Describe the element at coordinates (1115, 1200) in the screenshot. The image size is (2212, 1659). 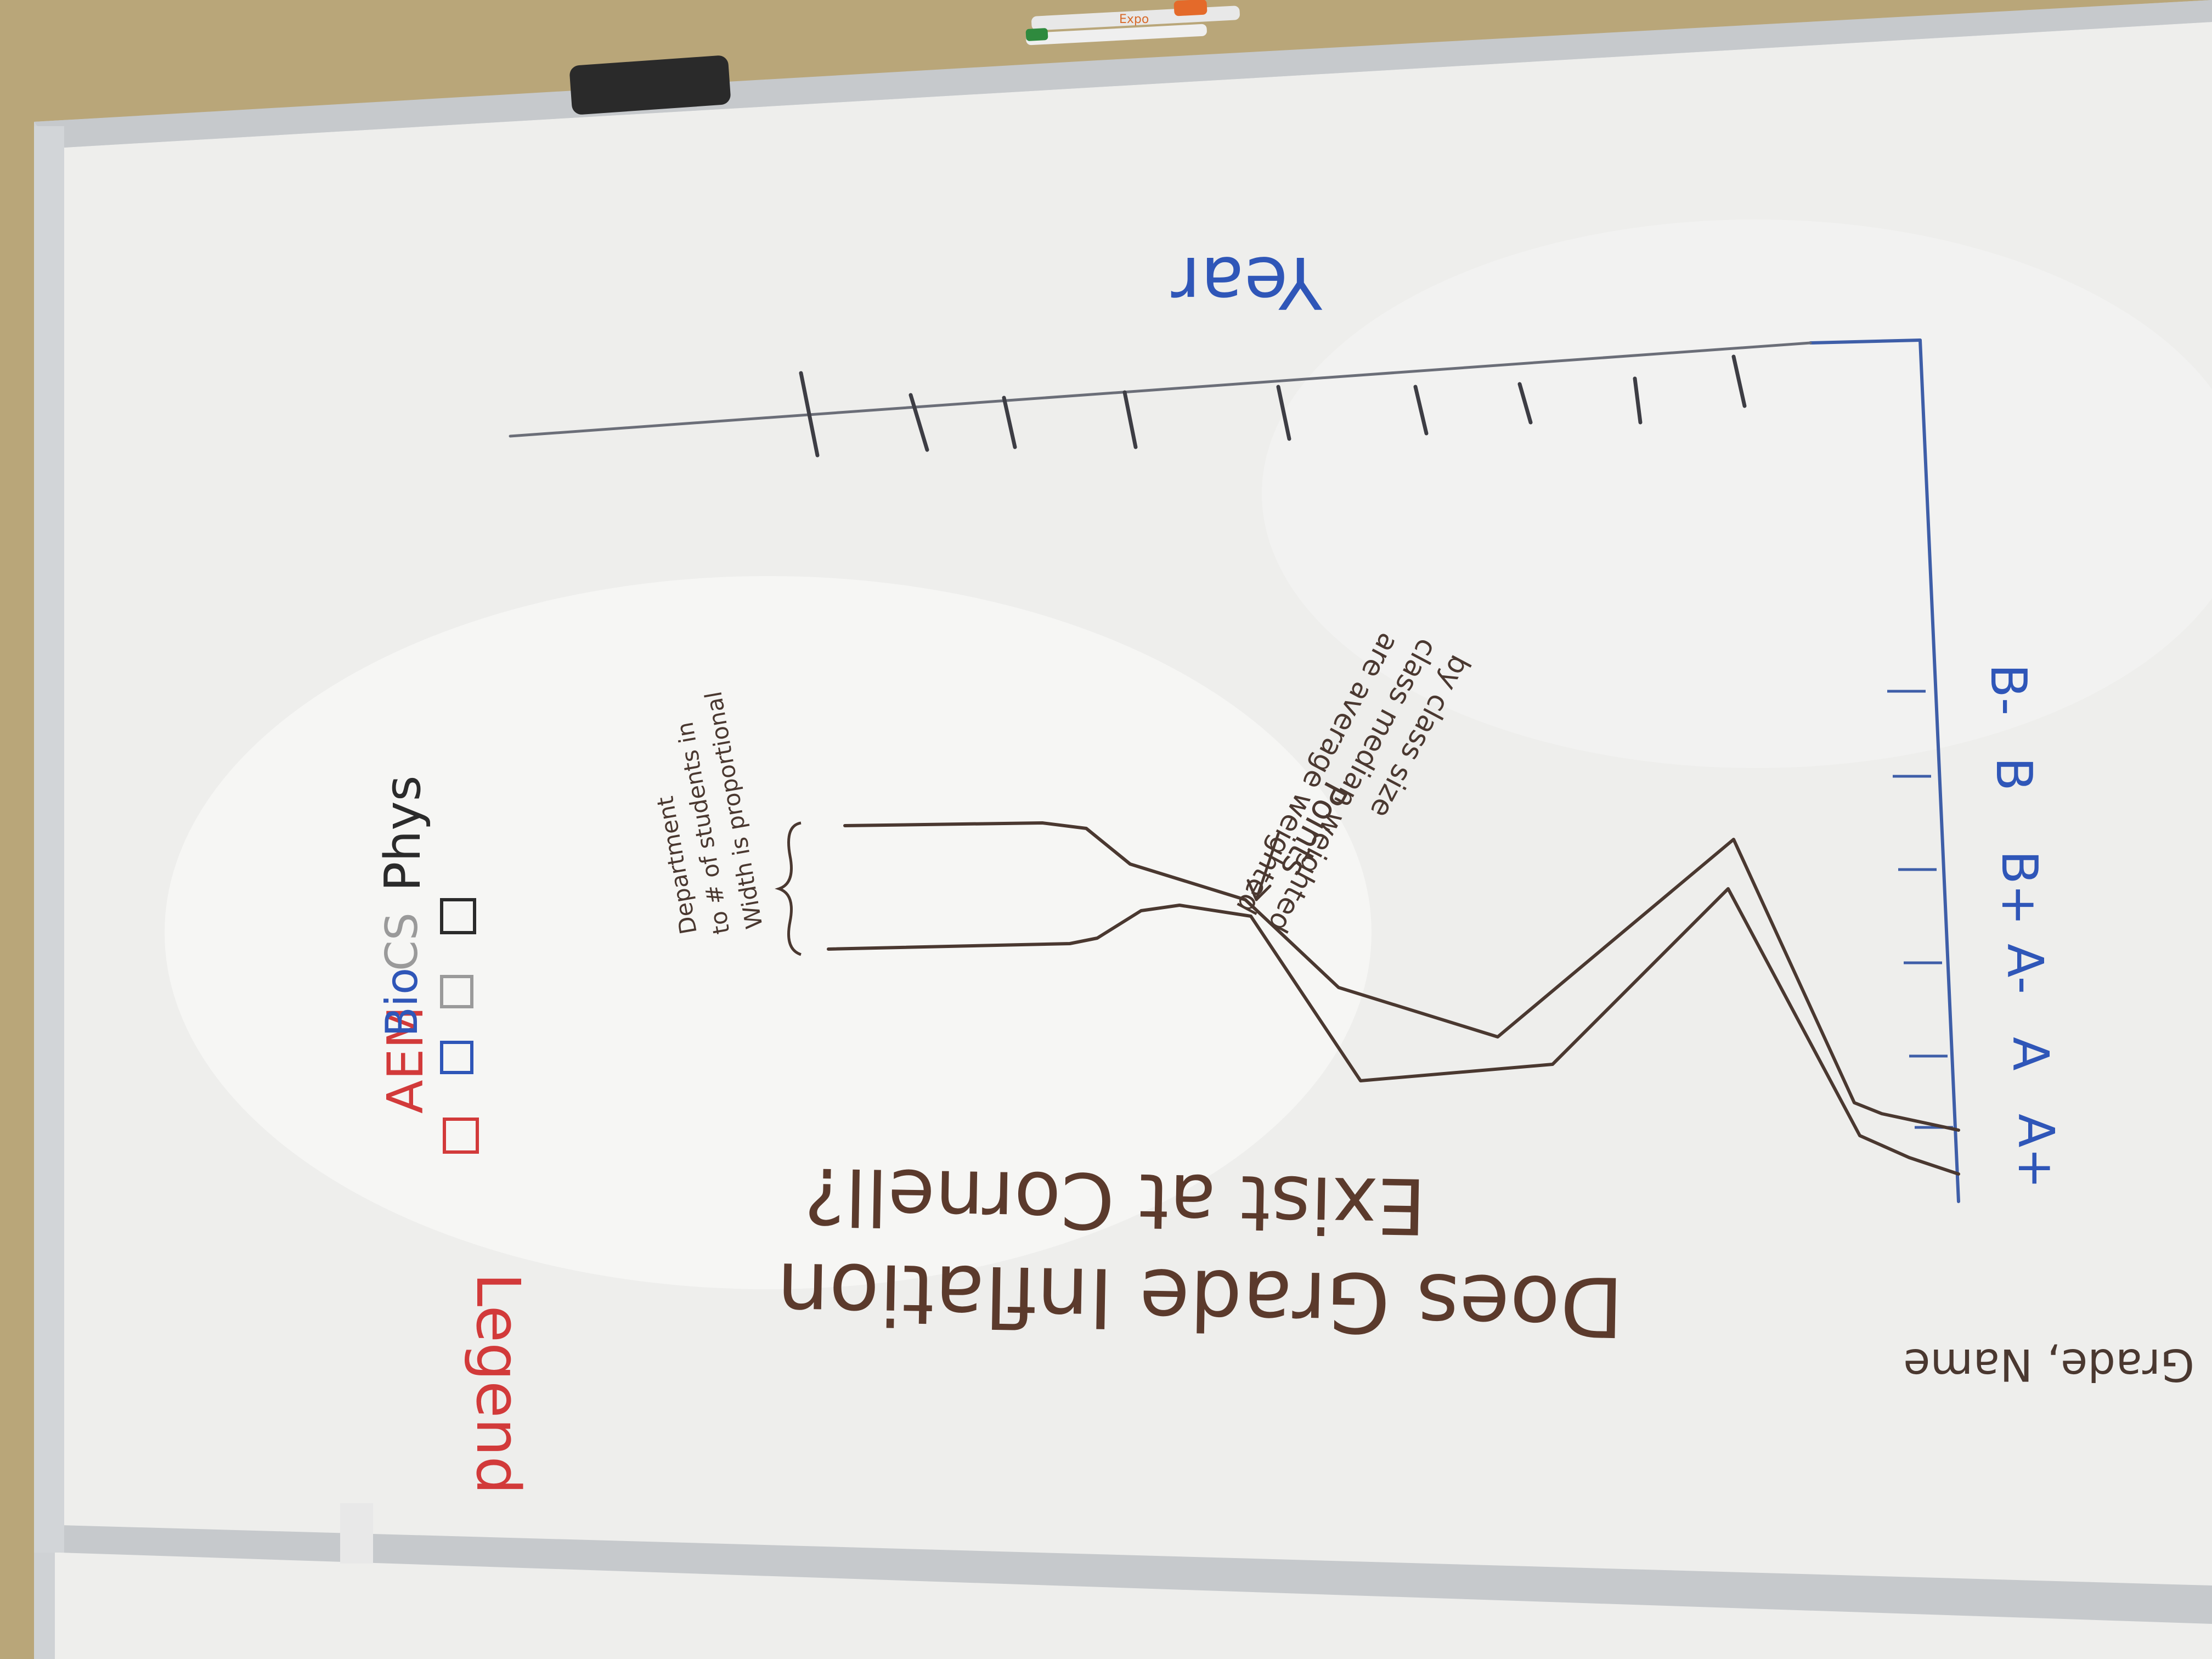
I see `title-line2: Exist at Cornell?` at that location.